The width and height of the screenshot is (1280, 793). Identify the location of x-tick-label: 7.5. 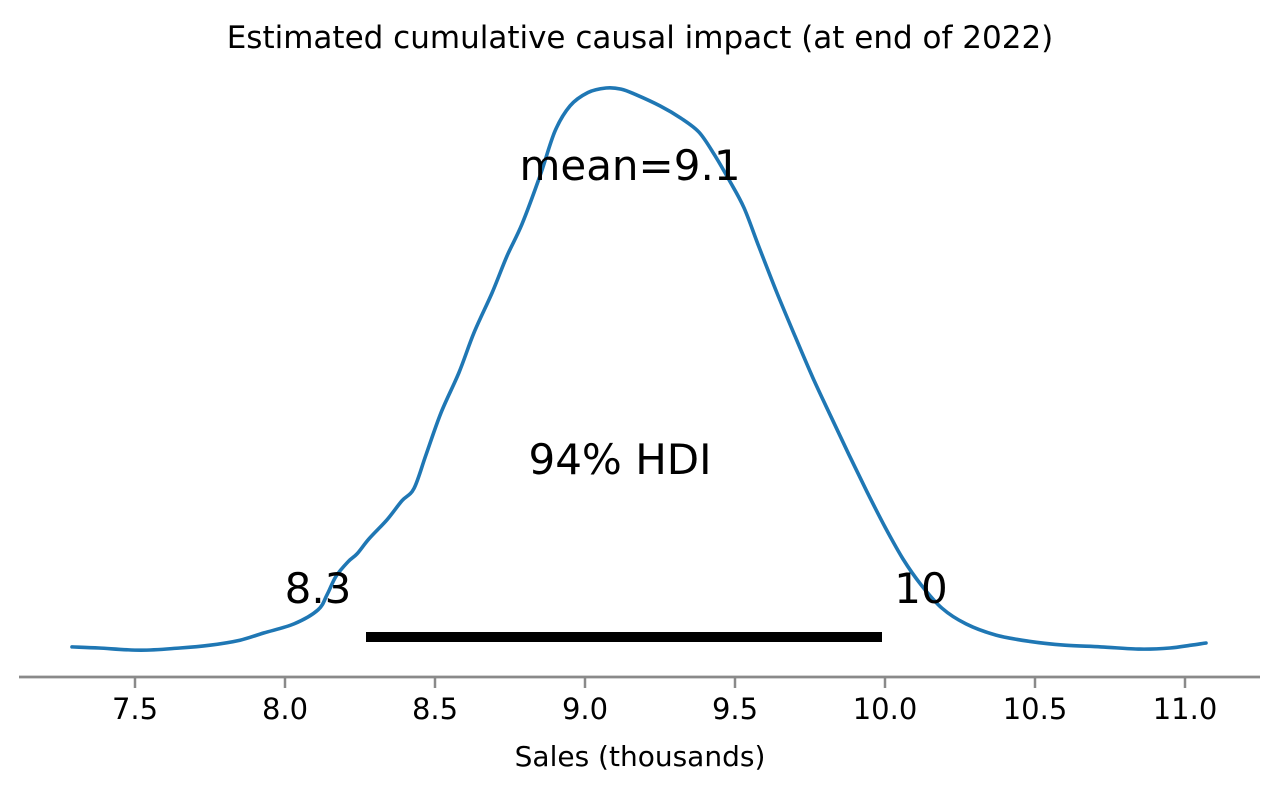
(135, 709).